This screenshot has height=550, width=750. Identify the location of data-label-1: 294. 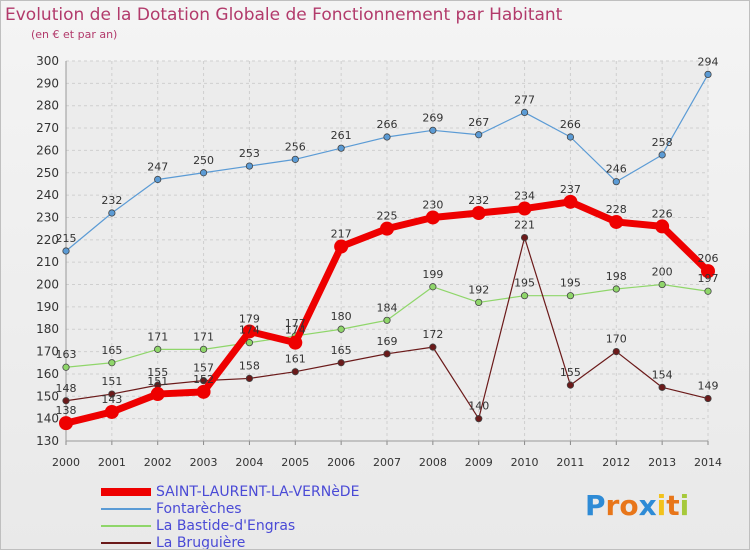
(708, 61).